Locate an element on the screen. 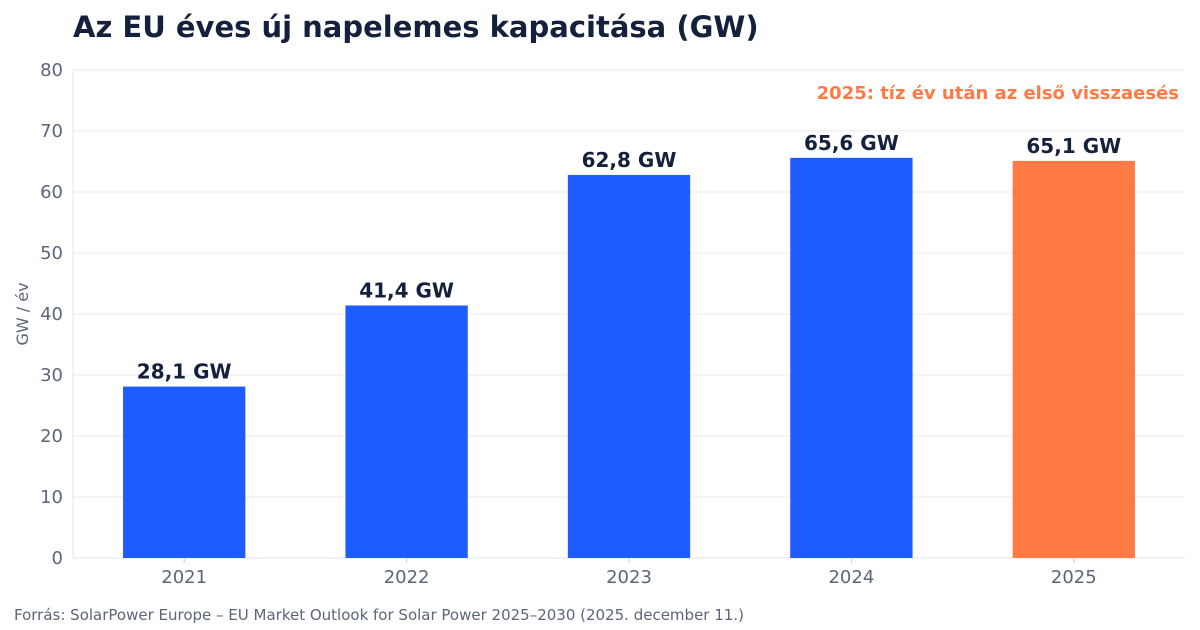 This screenshot has height=630, width=1200. y-tick-label: 10 is located at coordinates (51, 497).